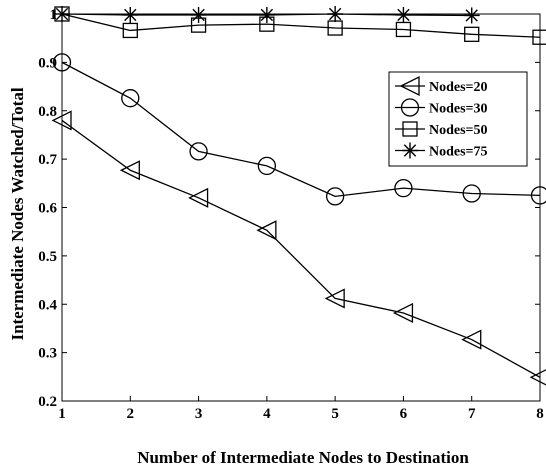 This screenshot has width=546, height=468. What do you see at coordinates (458, 87) in the screenshot?
I see `legend-label: Nodes=20` at bounding box center [458, 87].